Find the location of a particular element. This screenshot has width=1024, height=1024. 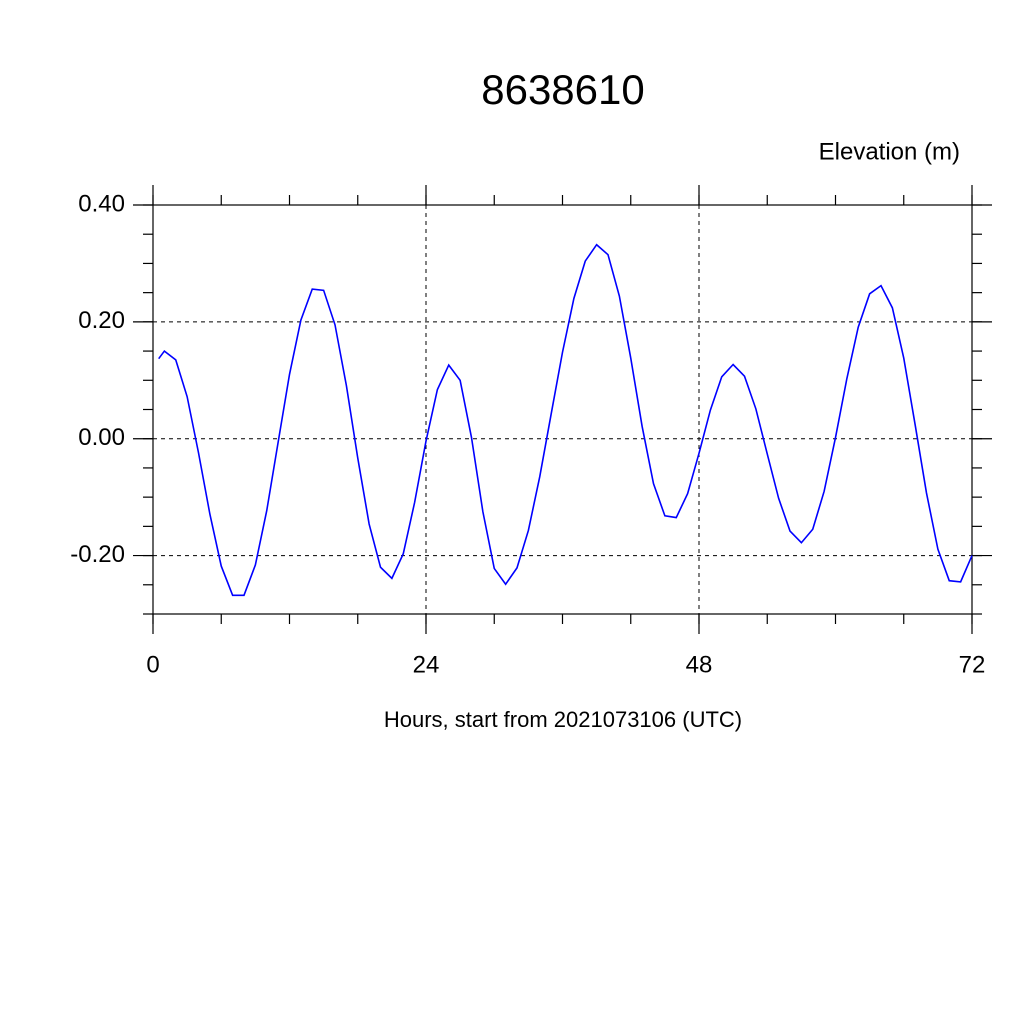

x-tick-label: 0 is located at coordinates (152, 664).